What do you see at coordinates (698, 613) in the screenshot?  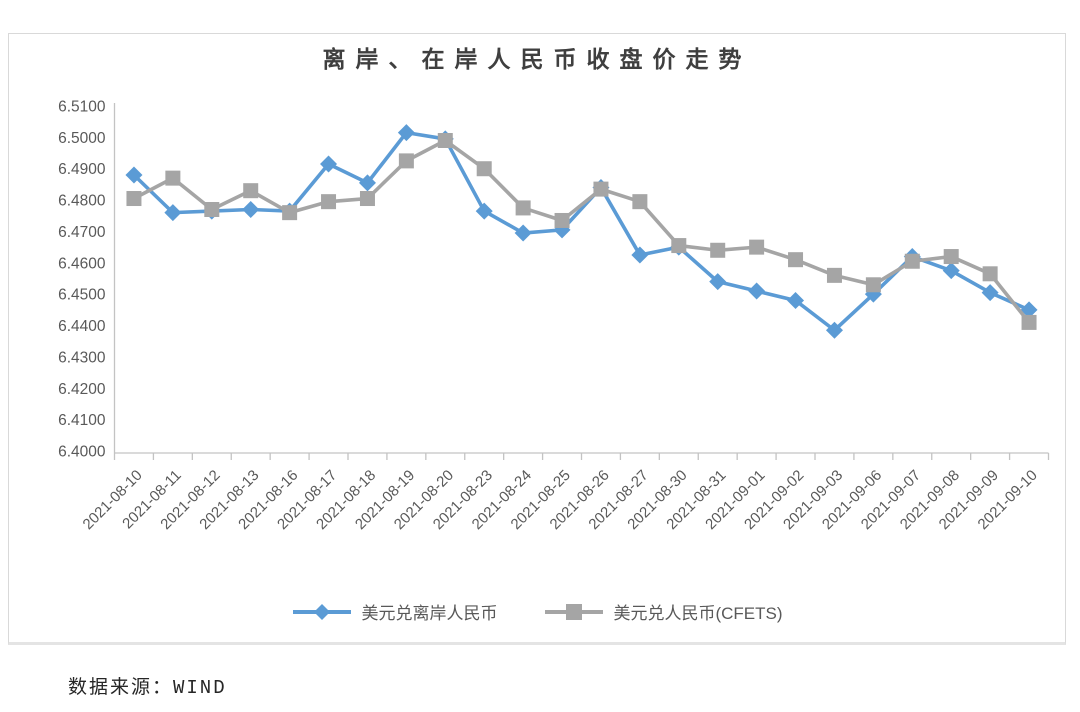 I see `legend-label-cfets: 美元兑人民币(CFETS)` at bounding box center [698, 613].